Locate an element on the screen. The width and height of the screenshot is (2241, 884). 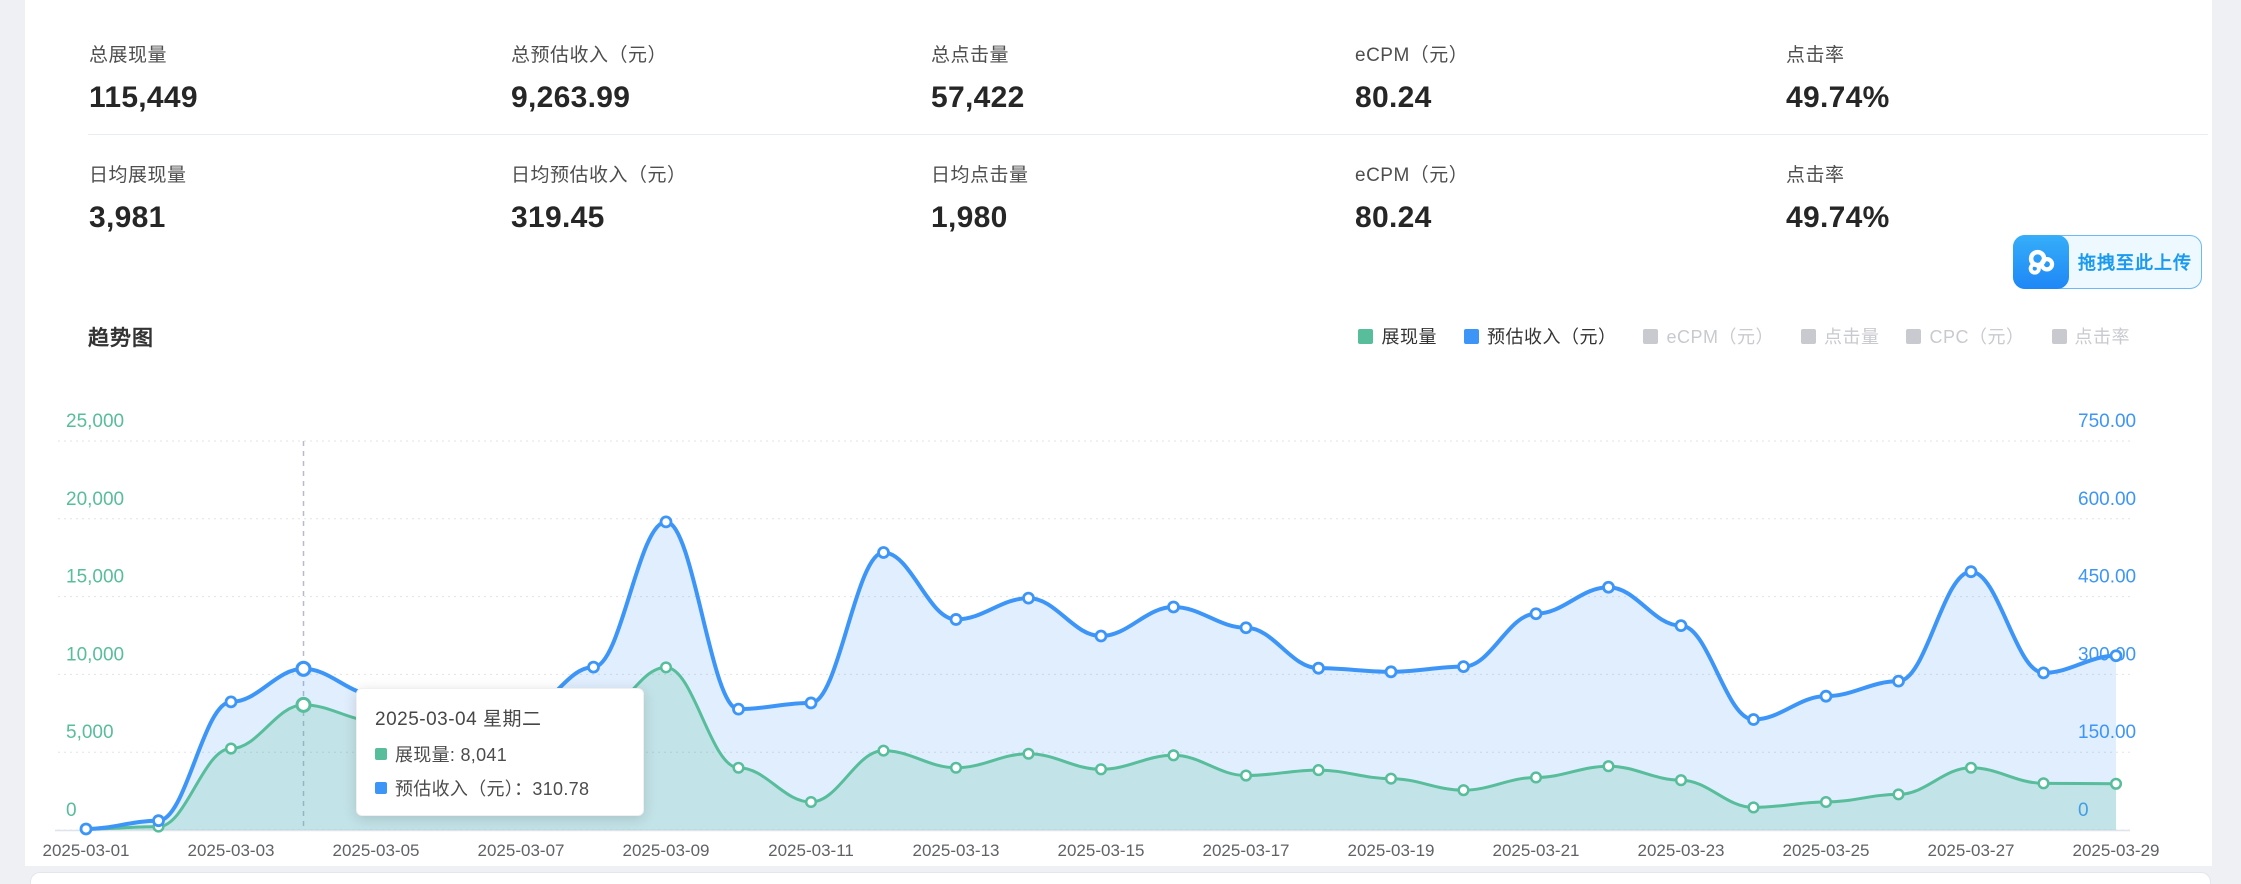
legend-label: eCPM（元） is located at coordinates (1720, 337).